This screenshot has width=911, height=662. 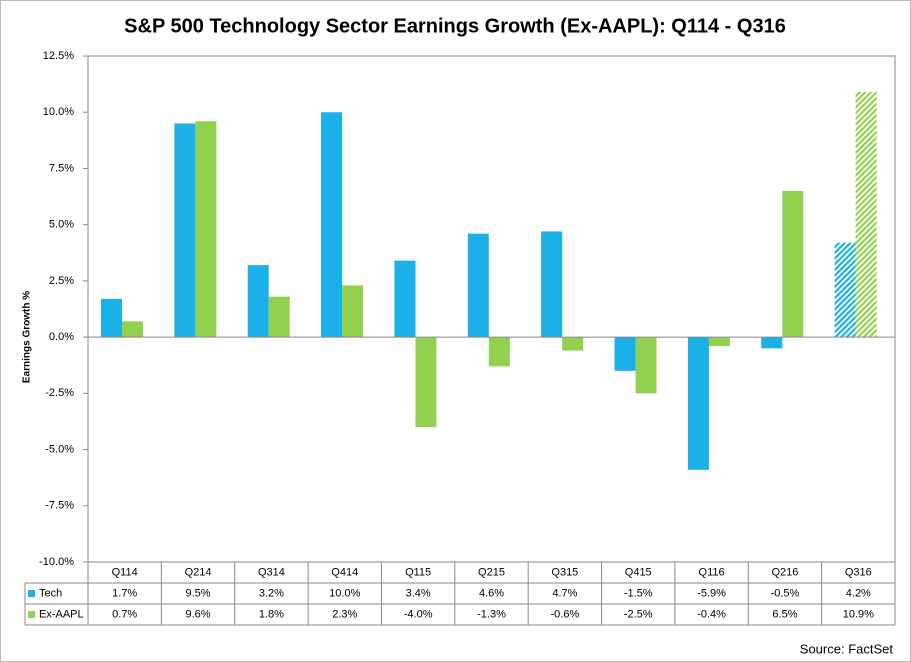 What do you see at coordinates (638, 614) in the screenshot?
I see `data-label: -2.5%` at bounding box center [638, 614].